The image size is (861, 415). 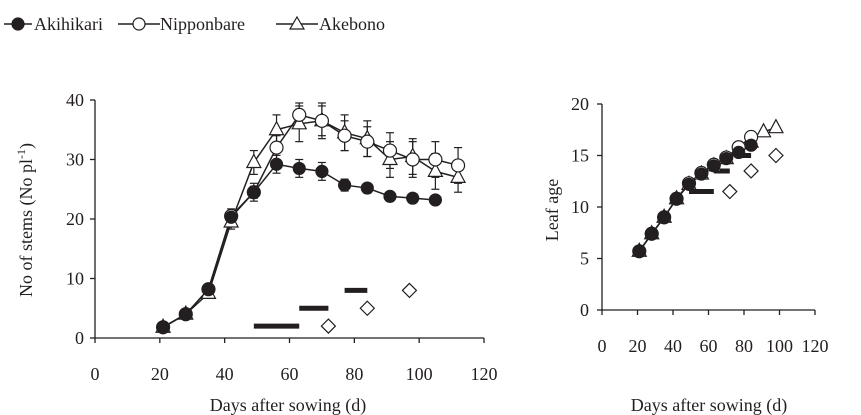 I want to click on legend-item-akihikari: Akihikari, so click(x=53, y=24).